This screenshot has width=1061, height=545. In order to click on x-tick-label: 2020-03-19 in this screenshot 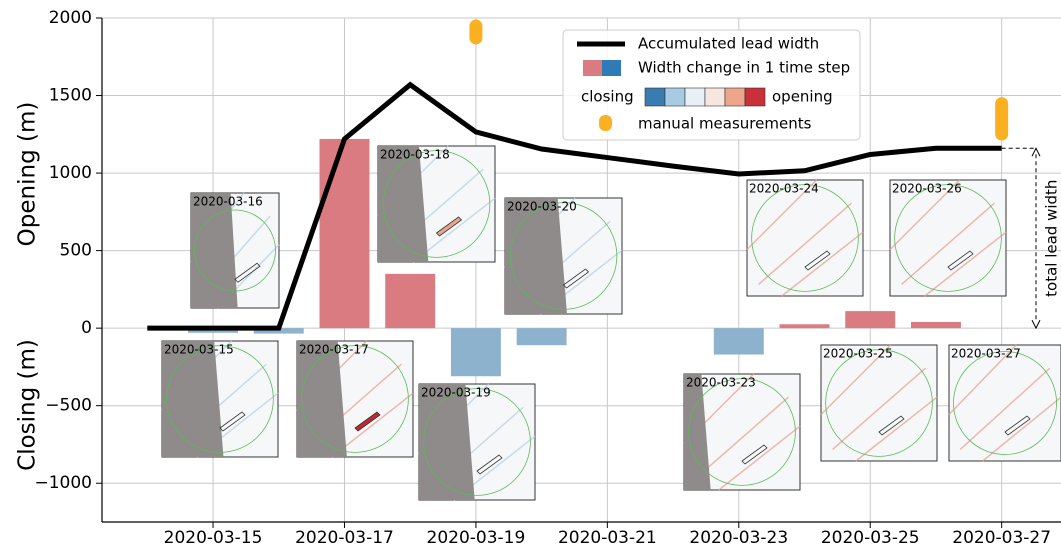, I will do `click(476, 536)`.